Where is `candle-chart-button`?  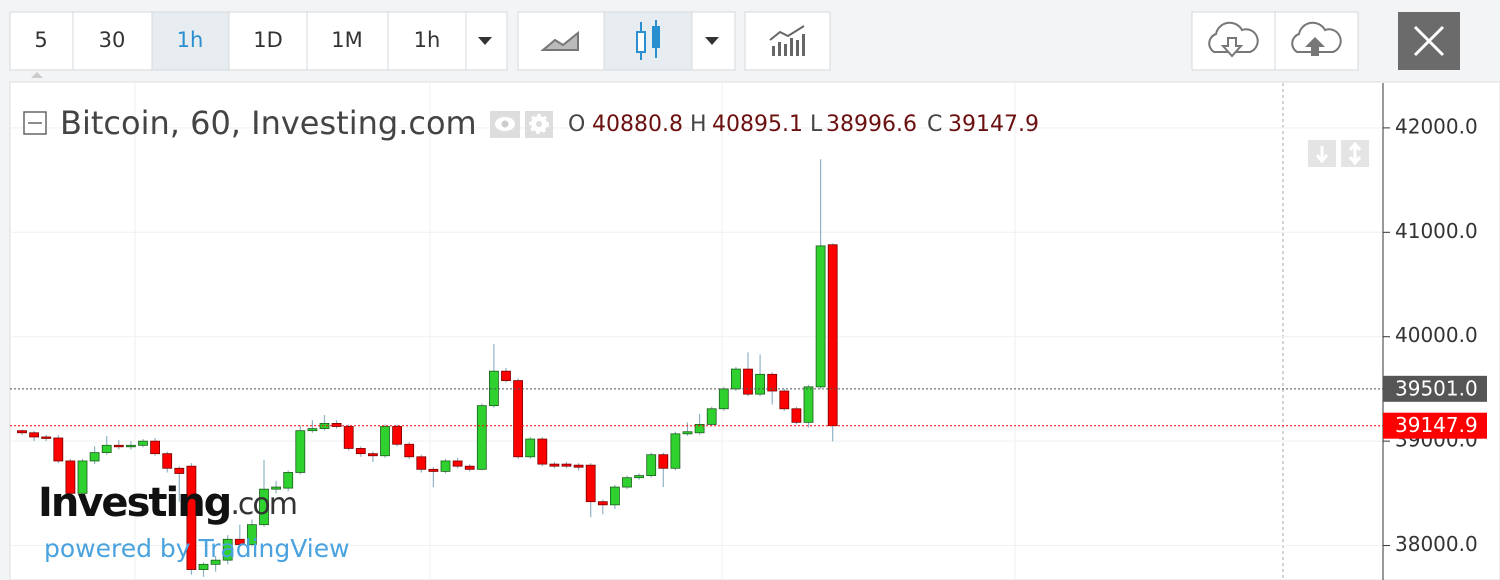 candle-chart-button is located at coordinates (648, 41).